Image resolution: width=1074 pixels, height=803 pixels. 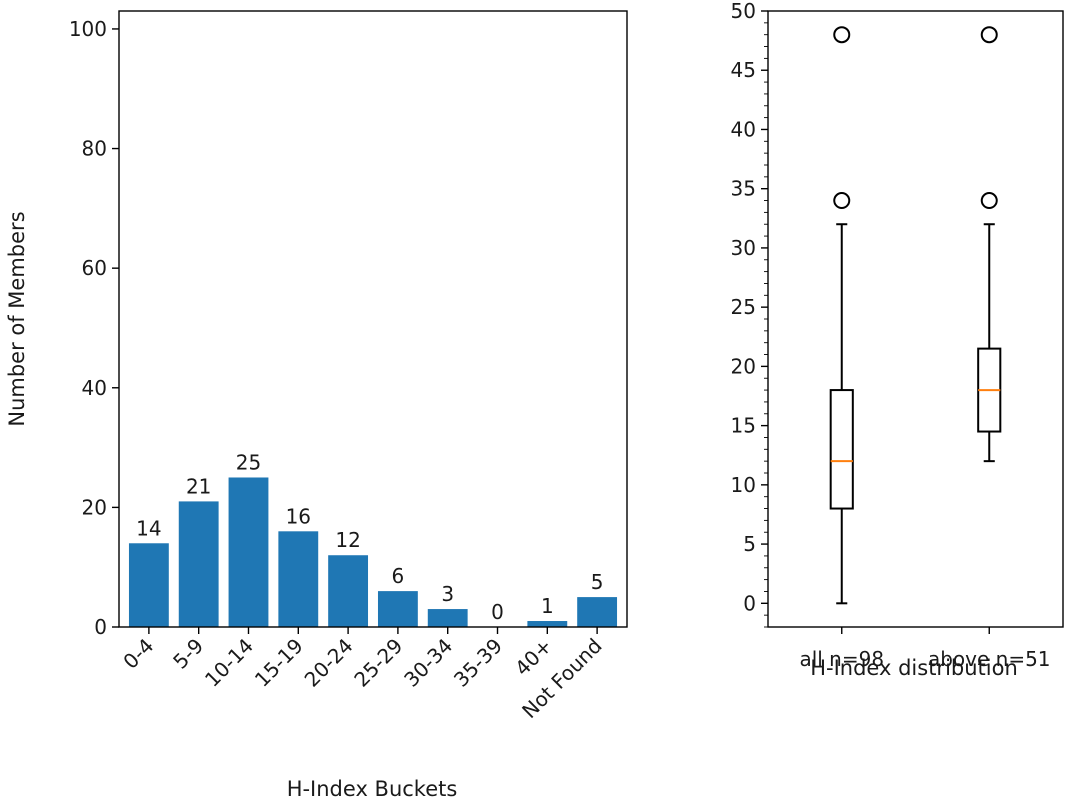 What do you see at coordinates (372, 789) in the screenshot?
I see `bar-x-axis-label: H-Index Buckets` at bounding box center [372, 789].